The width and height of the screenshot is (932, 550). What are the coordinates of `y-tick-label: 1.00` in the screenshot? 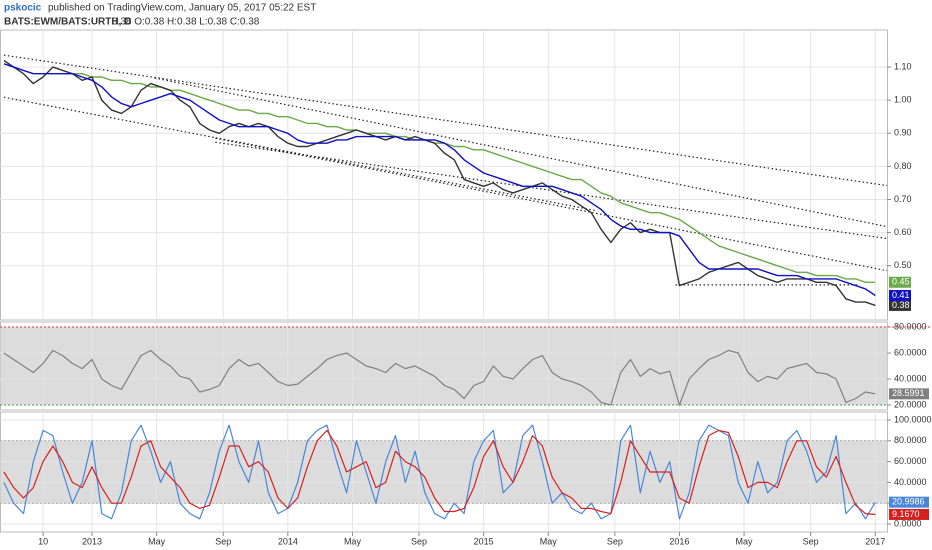 It's located at (903, 100).